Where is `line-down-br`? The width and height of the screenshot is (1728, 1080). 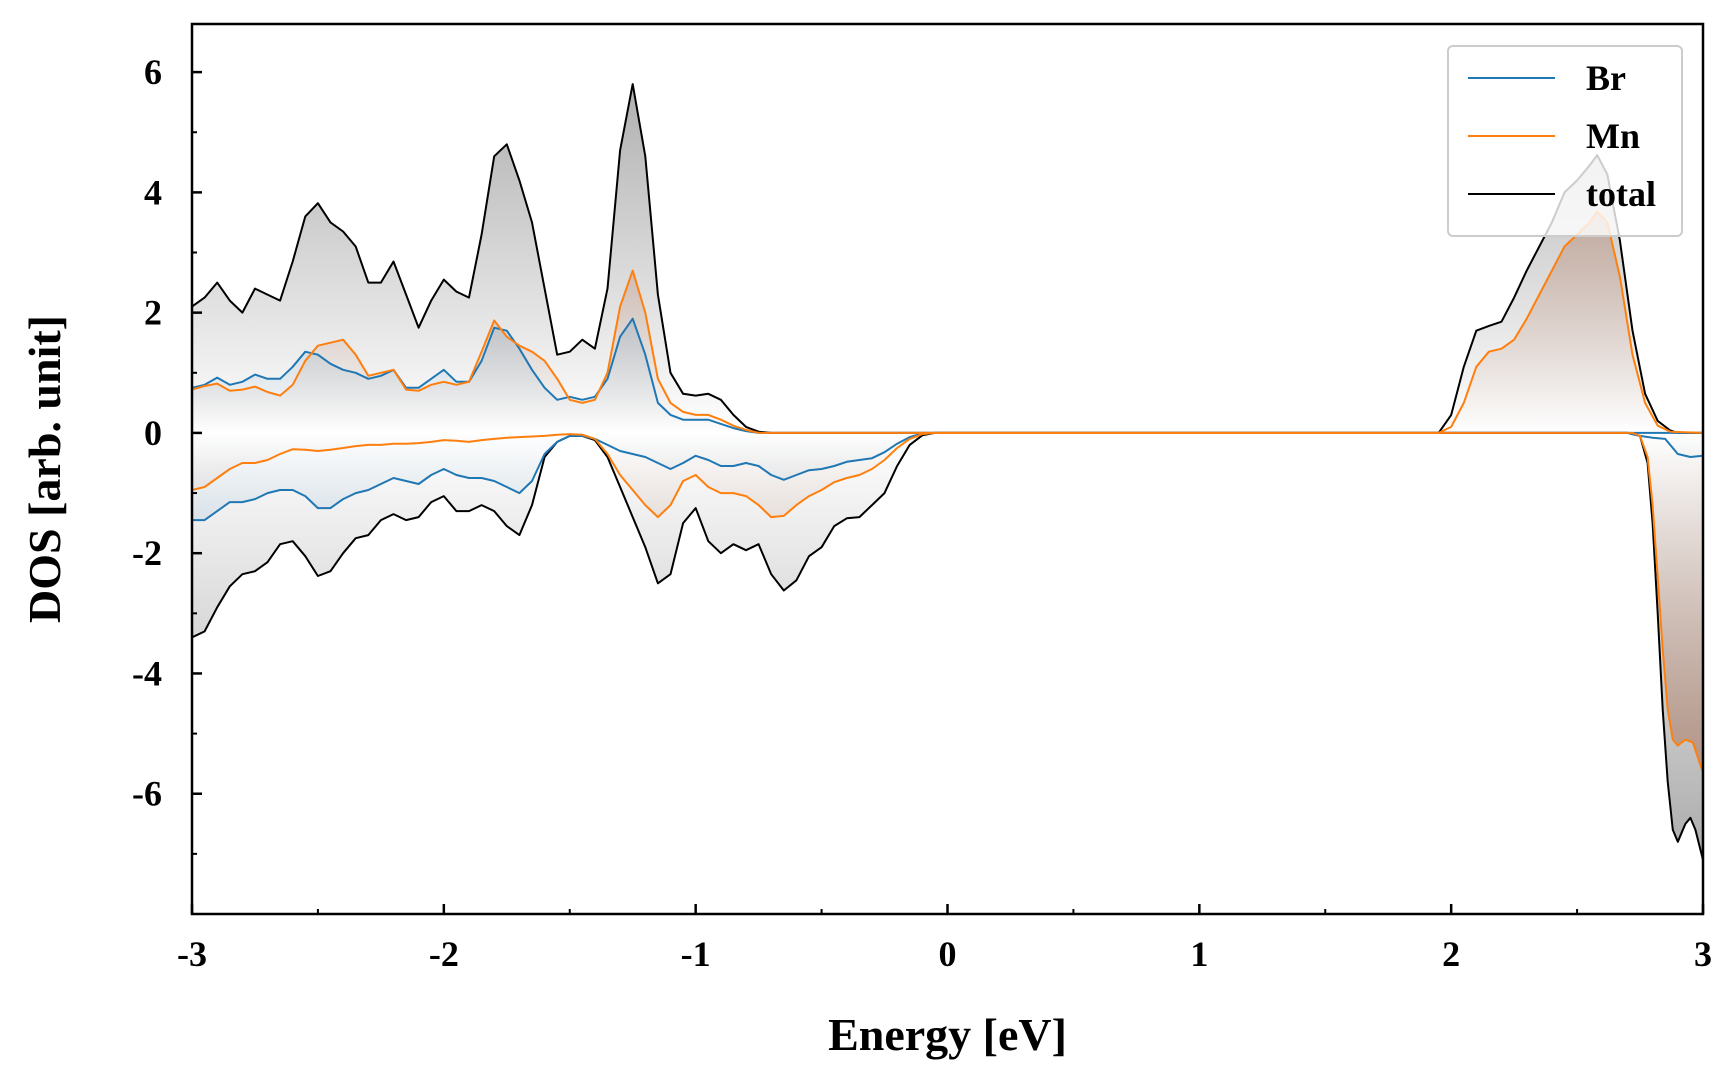 line-down-br is located at coordinates (948, 476).